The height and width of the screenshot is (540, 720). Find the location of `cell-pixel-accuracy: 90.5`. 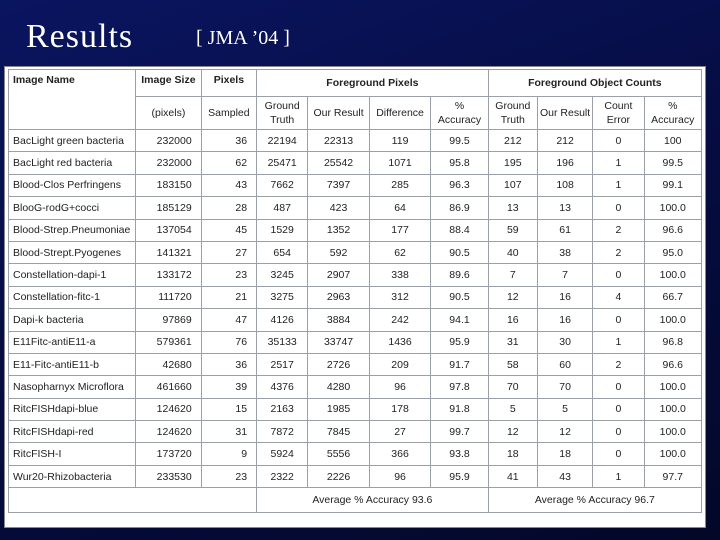

cell-pixel-accuracy: 90.5 is located at coordinates (459, 297).